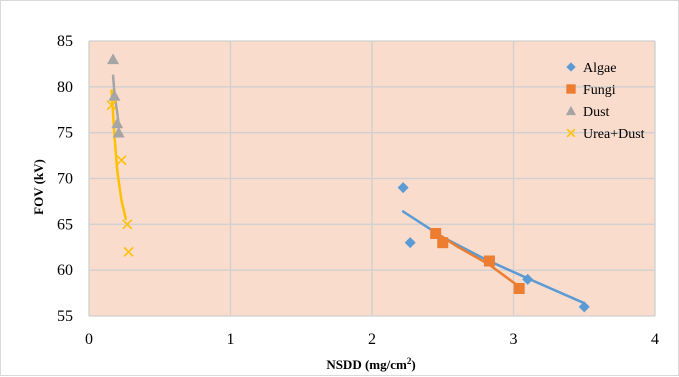 The image size is (679, 377). Describe the element at coordinates (571, 89) in the screenshot. I see `legend-marker-fungi` at that location.